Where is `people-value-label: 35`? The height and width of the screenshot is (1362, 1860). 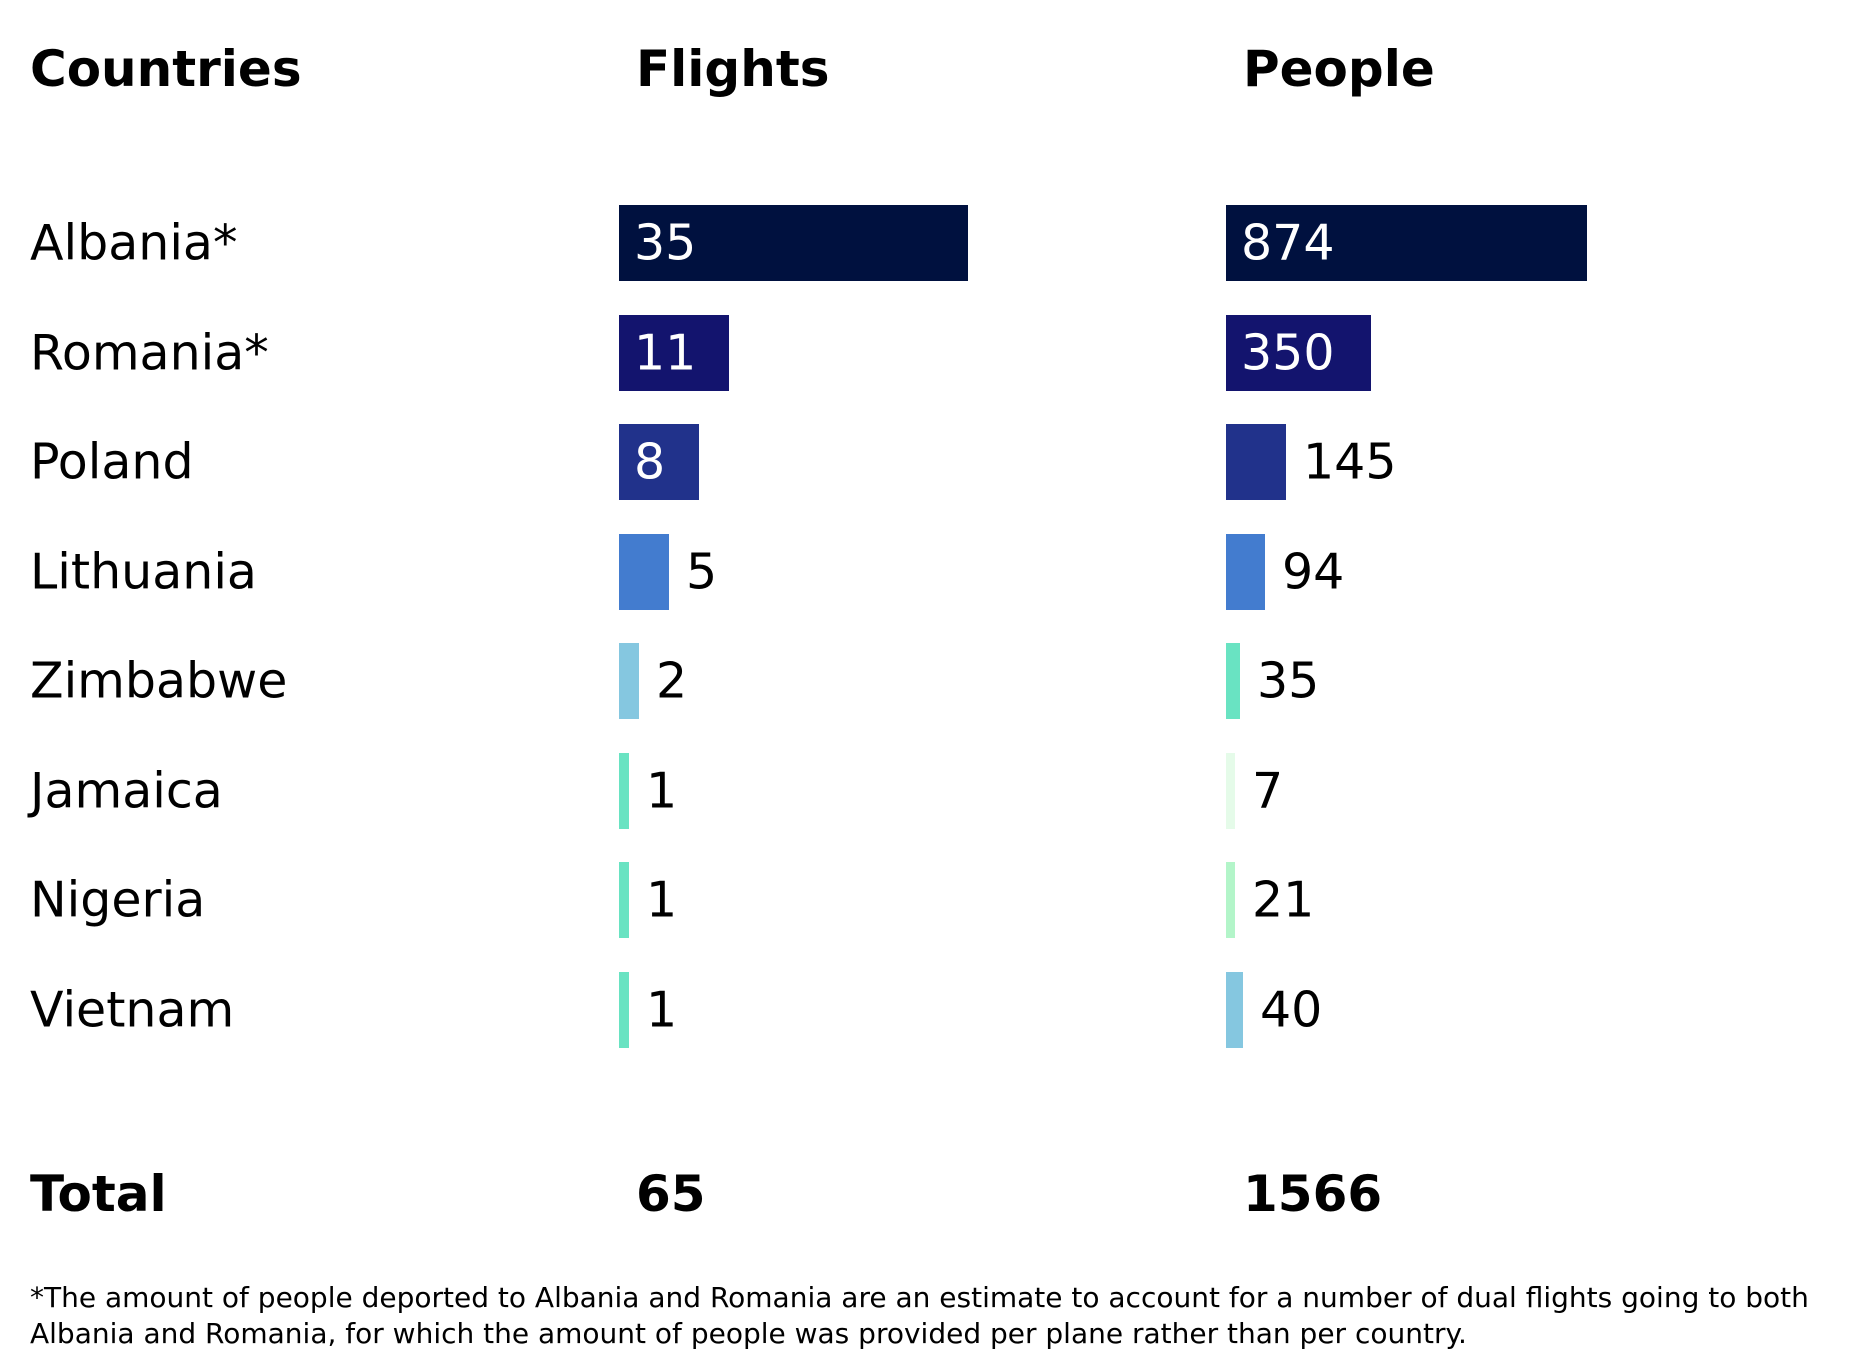 people-value-label: 35 is located at coordinates (1288, 681).